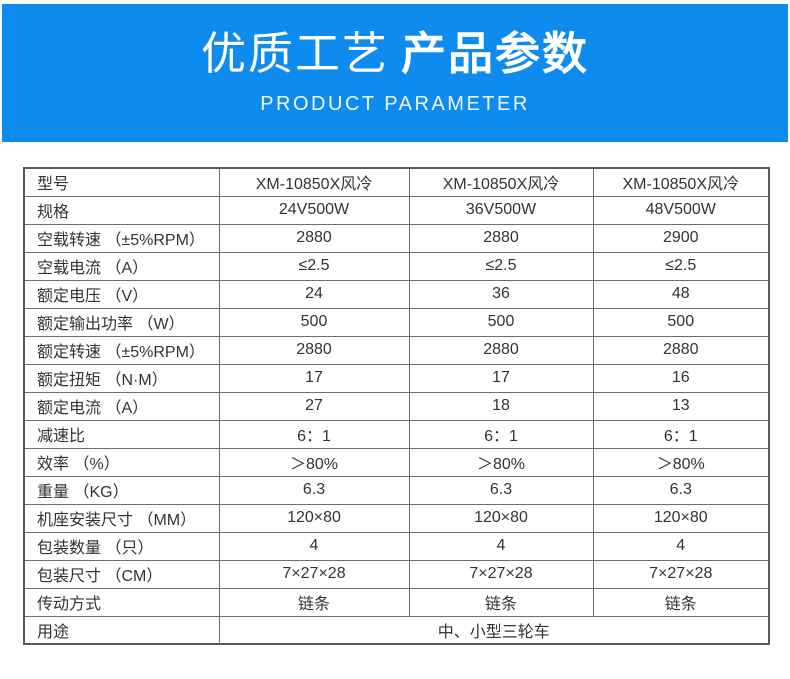  Describe the element at coordinates (121, 434) in the screenshot. I see `row-label: 减速比` at that location.